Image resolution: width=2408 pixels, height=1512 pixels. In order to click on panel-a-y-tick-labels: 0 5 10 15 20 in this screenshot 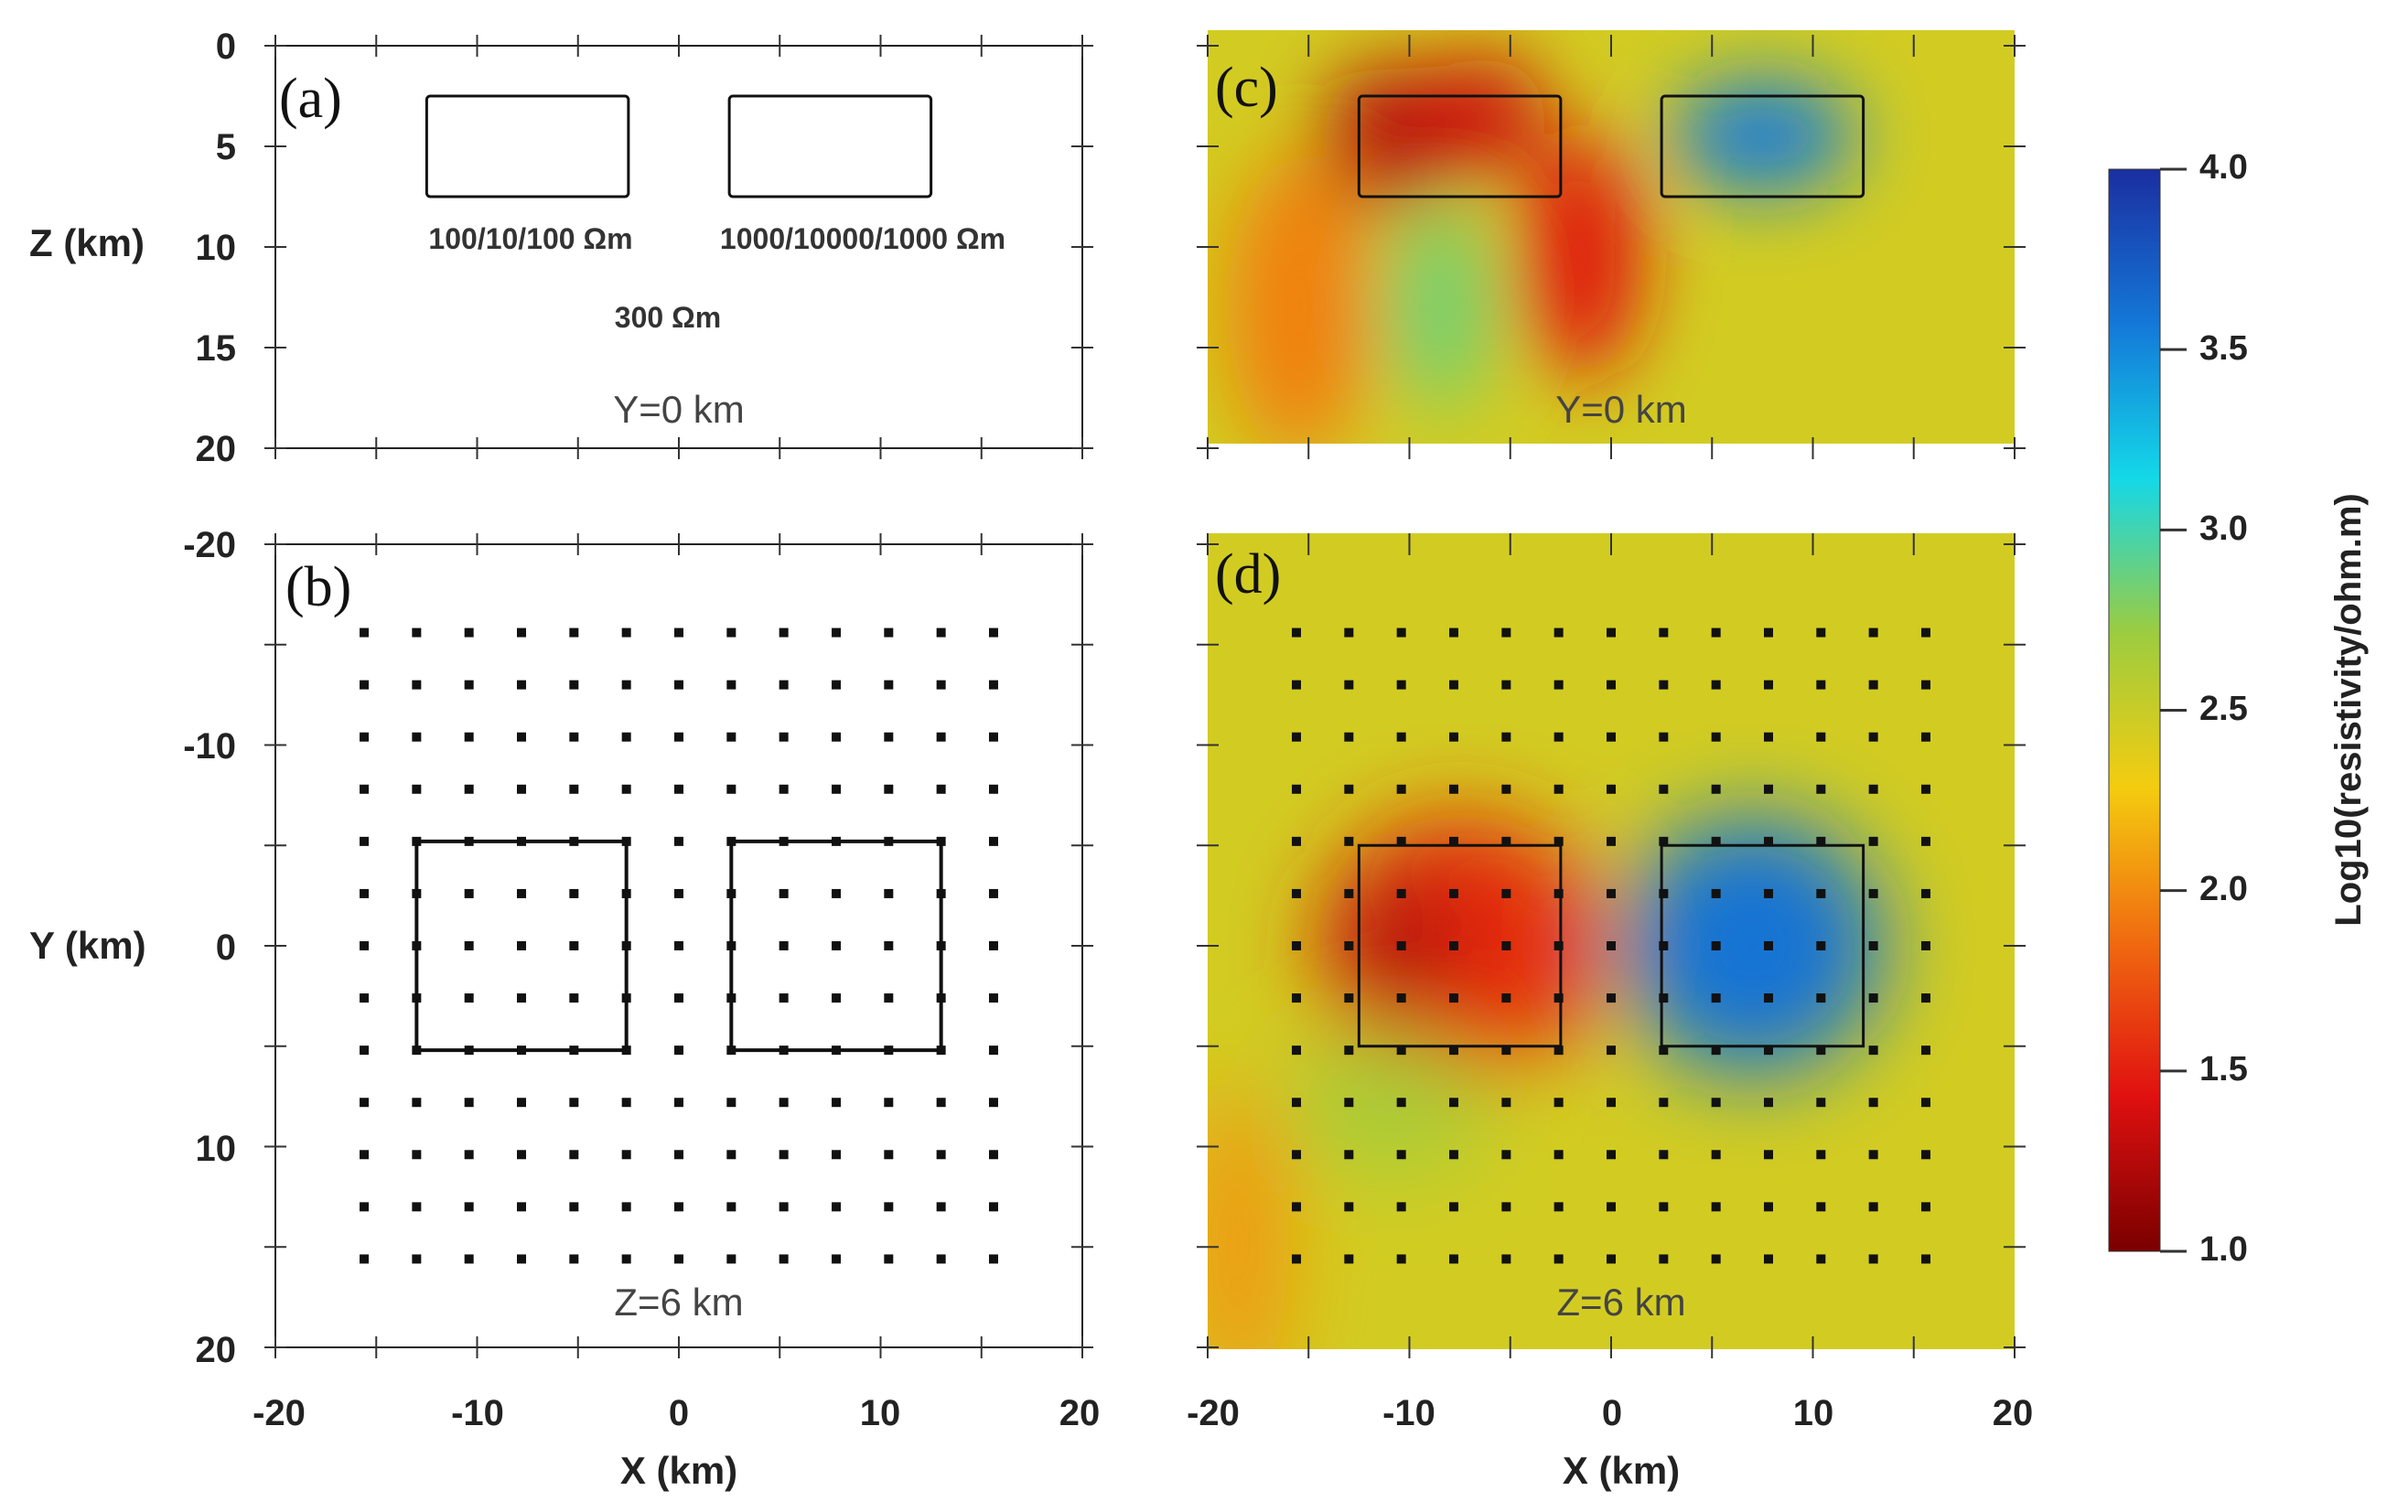, I will do `click(216, 248)`.